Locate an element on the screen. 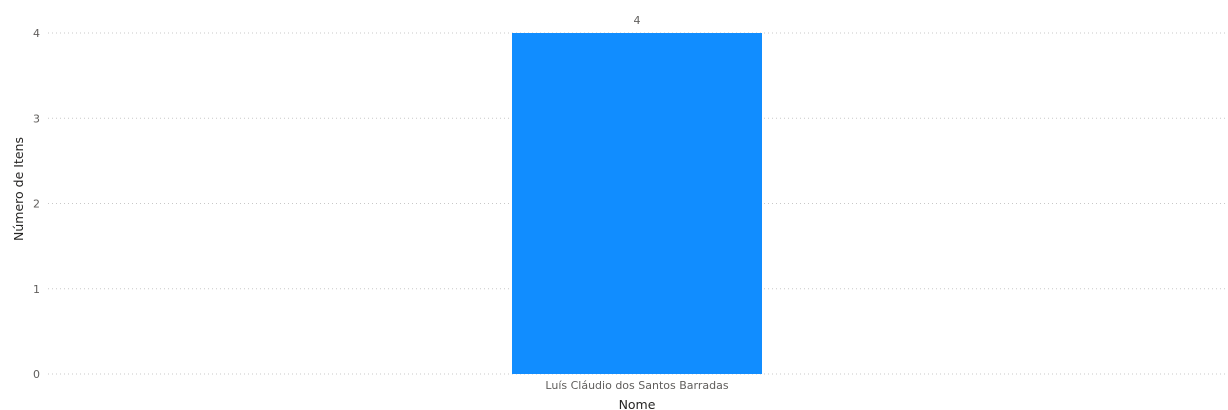 This screenshot has width=1228, height=410. y-tick-label: 4 is located at coordinates (36, 33).